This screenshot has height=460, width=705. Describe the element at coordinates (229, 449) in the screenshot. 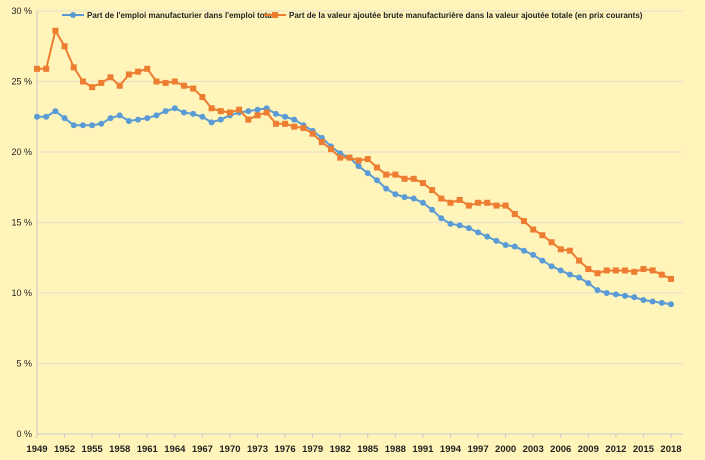

I see `x-tick-label: 1970` at that location.